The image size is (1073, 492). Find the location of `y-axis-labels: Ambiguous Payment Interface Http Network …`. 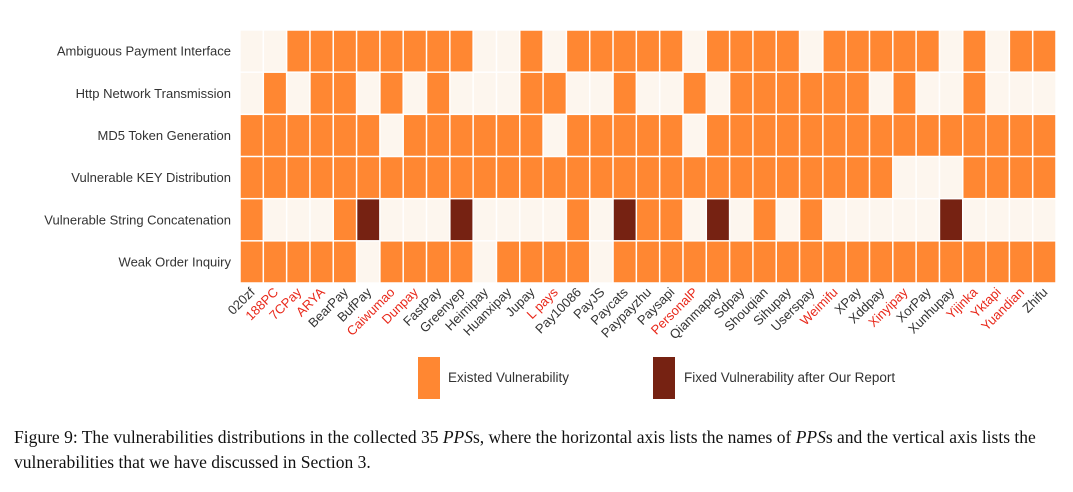

y-axis-labels: Ambiguous Payment Interface Http Network … is located at coordinates (137, 157).